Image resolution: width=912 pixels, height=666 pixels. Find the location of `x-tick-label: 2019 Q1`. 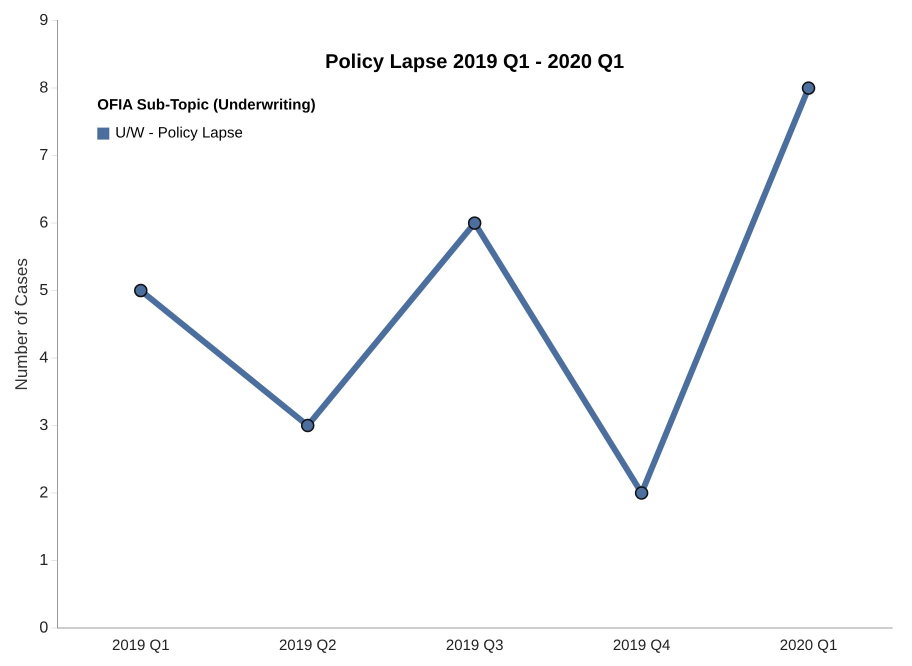

x-tick-label: 2019 Q1 is located at coordinates (141, 645).